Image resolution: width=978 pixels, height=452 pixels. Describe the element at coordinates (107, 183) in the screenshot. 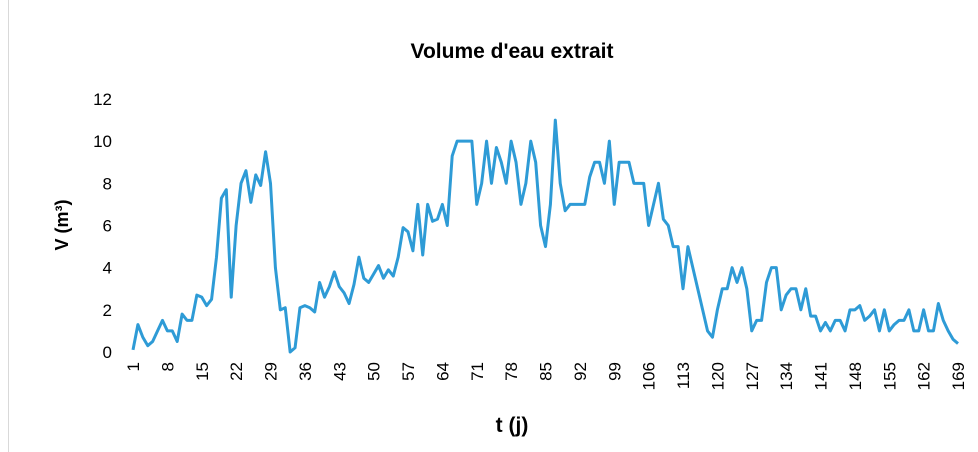

I see `y-tick-label: 8` at that location.